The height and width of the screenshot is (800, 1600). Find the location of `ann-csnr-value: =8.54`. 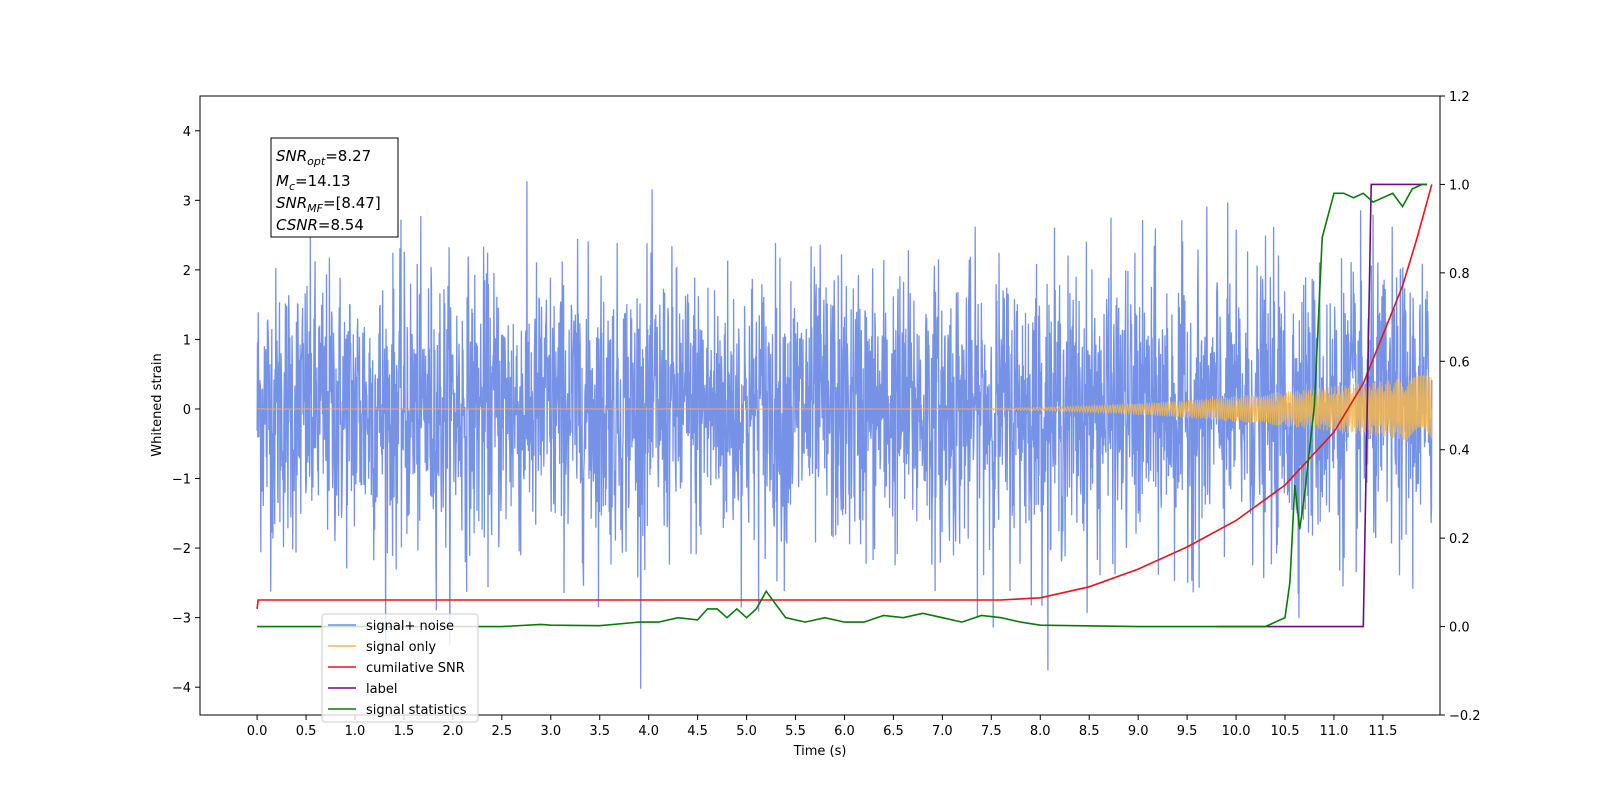

ann-csnr-value: =8.54 is located at coordinates (341, 225).